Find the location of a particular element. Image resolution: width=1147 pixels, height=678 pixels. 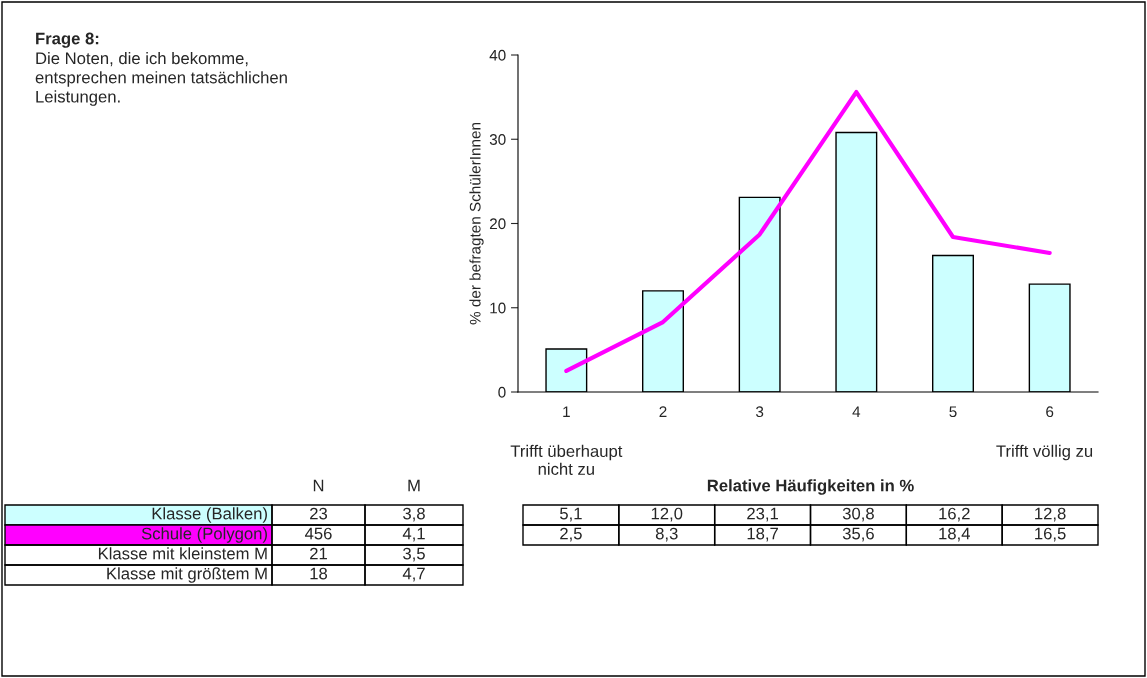

x-tick-label: 1 is located at coordinates (566, 411).